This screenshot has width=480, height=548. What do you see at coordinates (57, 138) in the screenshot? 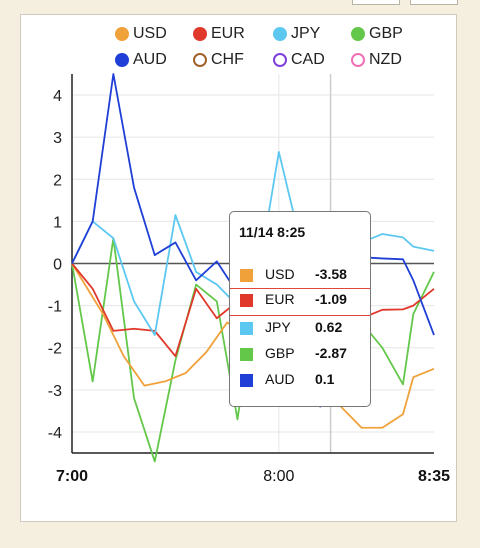
I see `y-tick-label: 3` at bounding box center [57, 138].